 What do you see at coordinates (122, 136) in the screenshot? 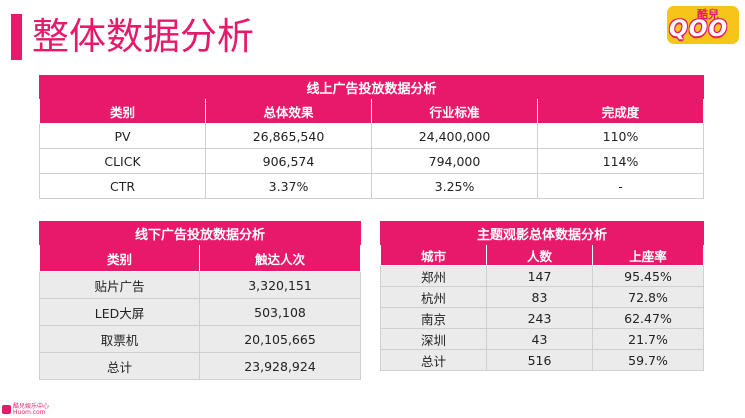
I see `table-cell: PV` at bounding box center [122, 136].